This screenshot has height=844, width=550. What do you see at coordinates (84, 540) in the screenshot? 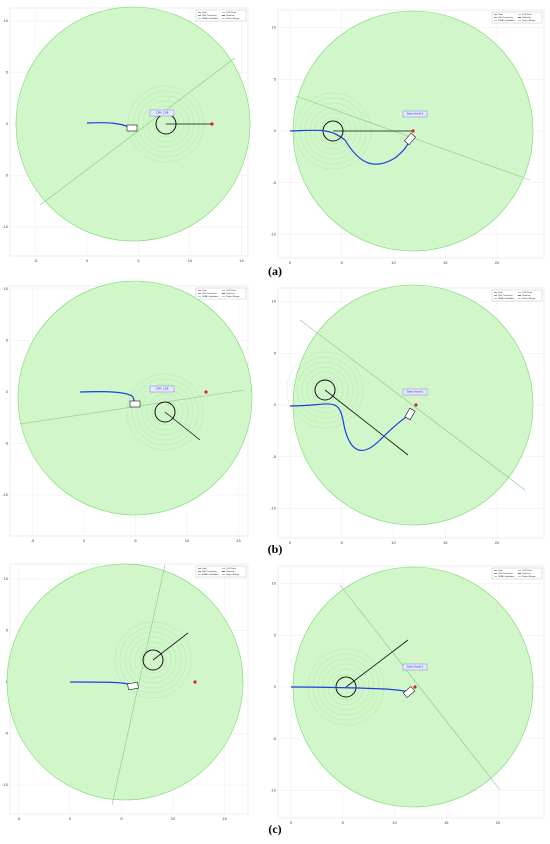
I see `x-tick-label: 0` at bounding box center [84, 540].